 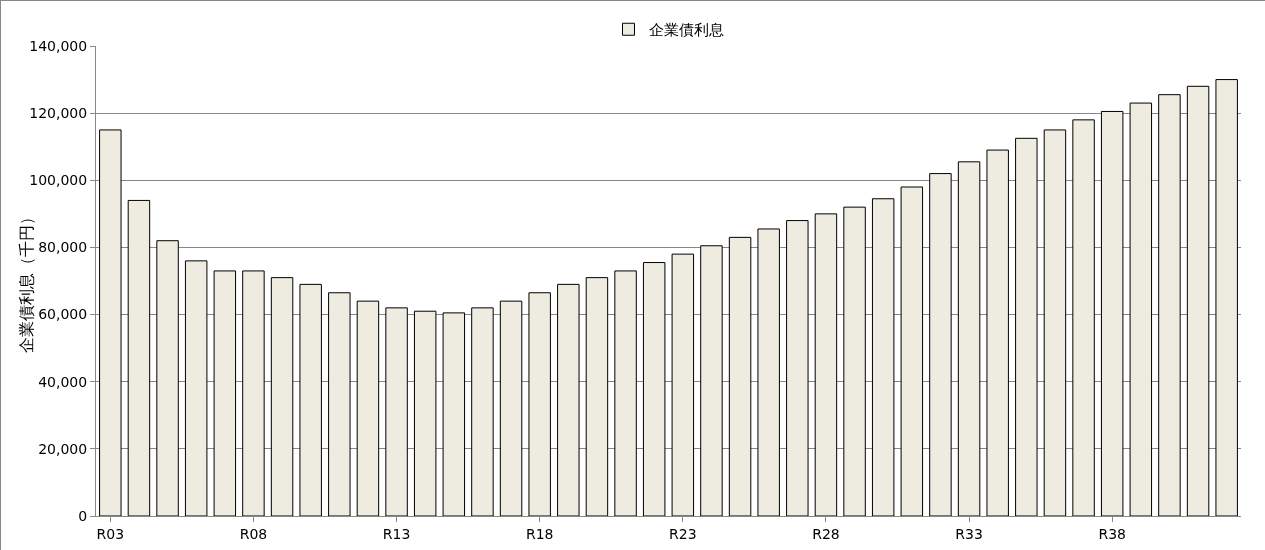 I want to click on y-tick-label: 20,000, so click(x=63, y=448).